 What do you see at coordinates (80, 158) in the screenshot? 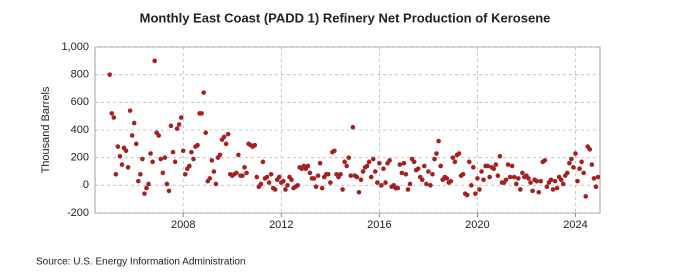
I see `y-tick-label: 200` at bounding box center [80, 158].